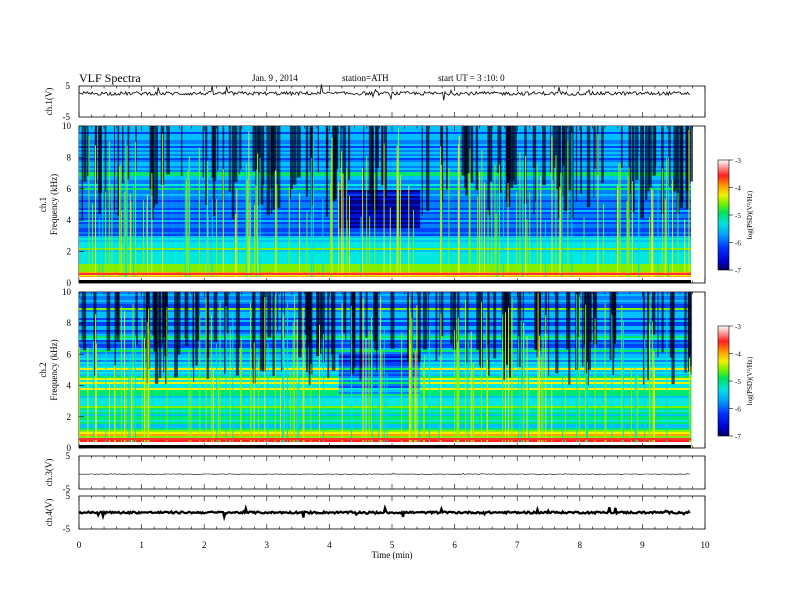 The width and height of the screenshot is (792, 612). I want to click on y-axis-label: ch.2, so click(43, 369).